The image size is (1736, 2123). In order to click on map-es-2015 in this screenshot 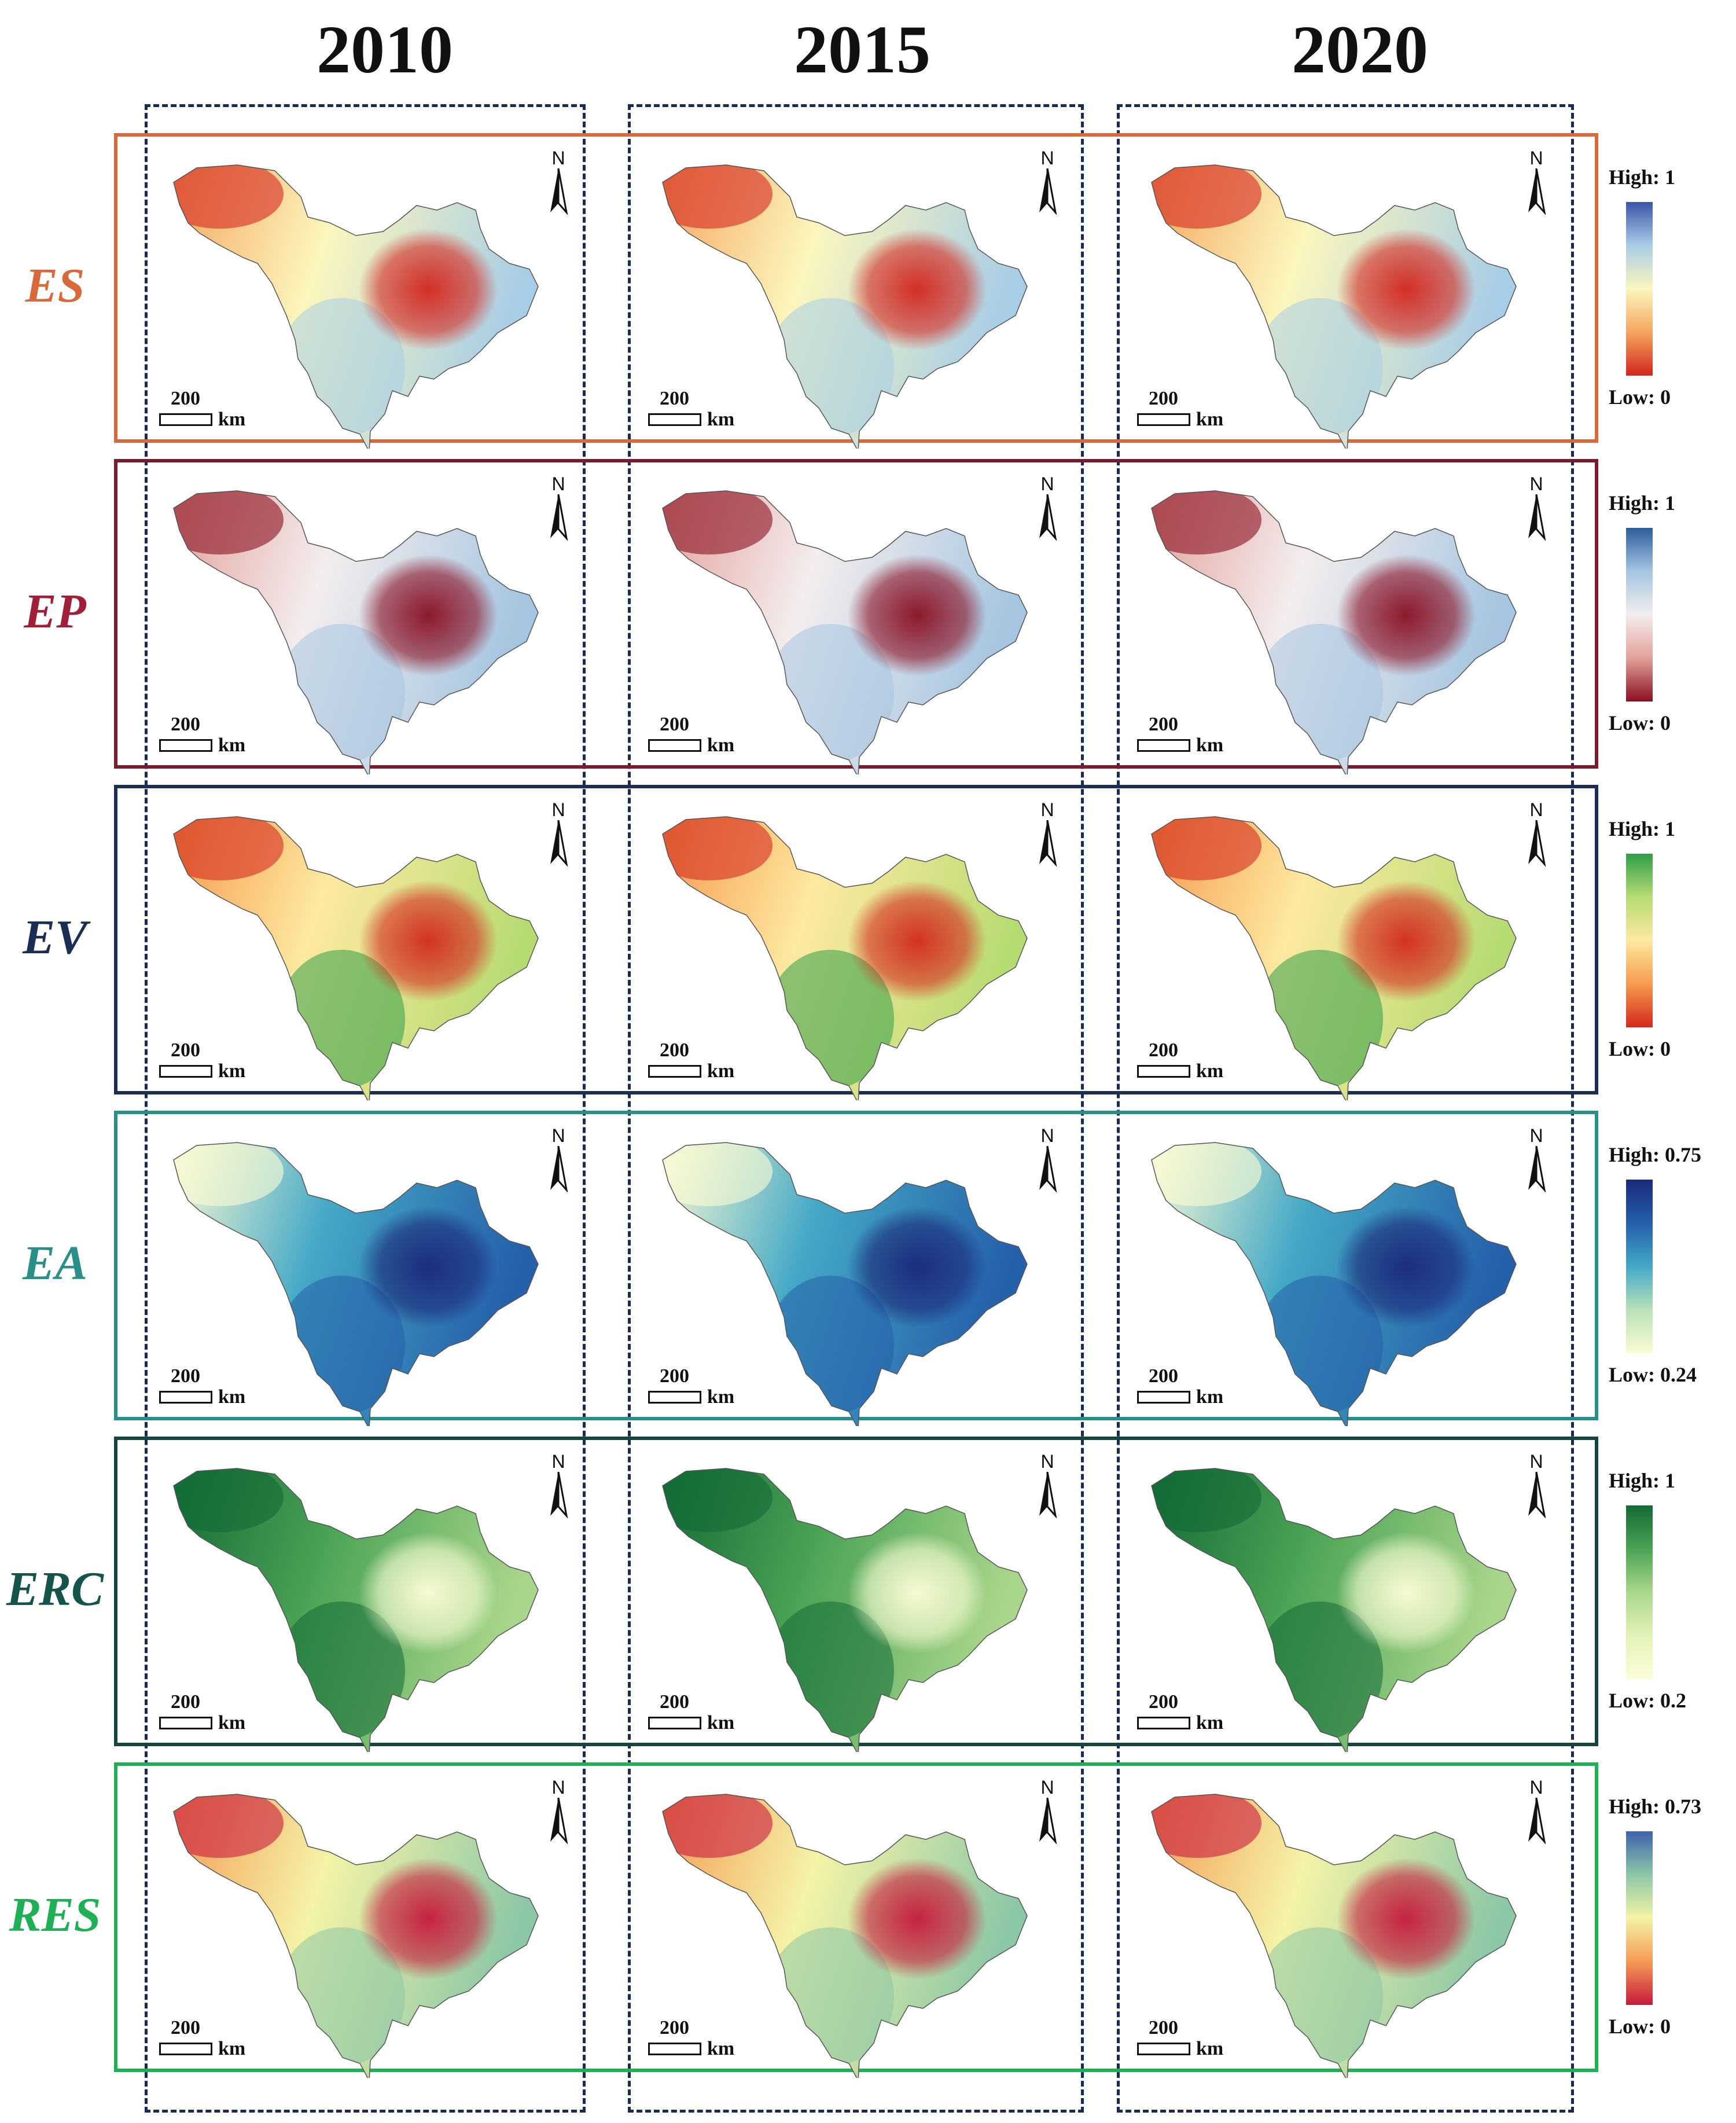, I will do `click(845, 306)`.